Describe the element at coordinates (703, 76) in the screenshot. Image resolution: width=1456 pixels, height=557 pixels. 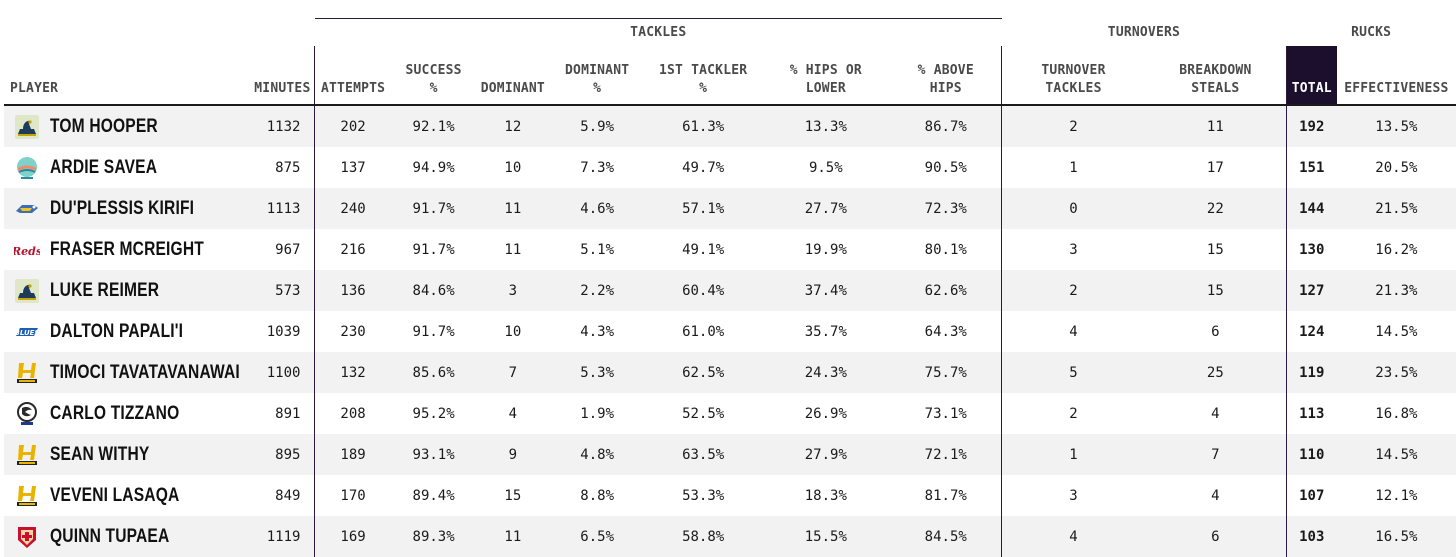
I see `column-header-first-tackler: 1ST TACKLER%` at that location.